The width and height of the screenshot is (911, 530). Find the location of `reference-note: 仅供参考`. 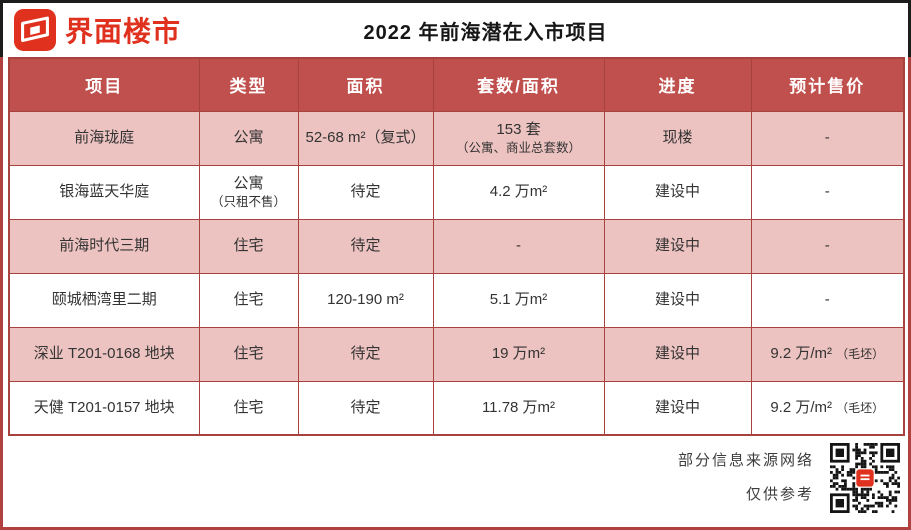

reference-note: 仅供参考 is located at coordinates (779, 494).